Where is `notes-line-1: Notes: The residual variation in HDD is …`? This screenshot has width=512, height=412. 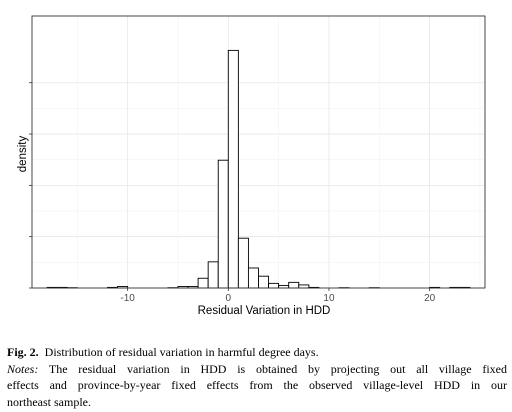
notes-line-1: Notes: The residual variation in HDD is … is located at coordinates (257, 369).